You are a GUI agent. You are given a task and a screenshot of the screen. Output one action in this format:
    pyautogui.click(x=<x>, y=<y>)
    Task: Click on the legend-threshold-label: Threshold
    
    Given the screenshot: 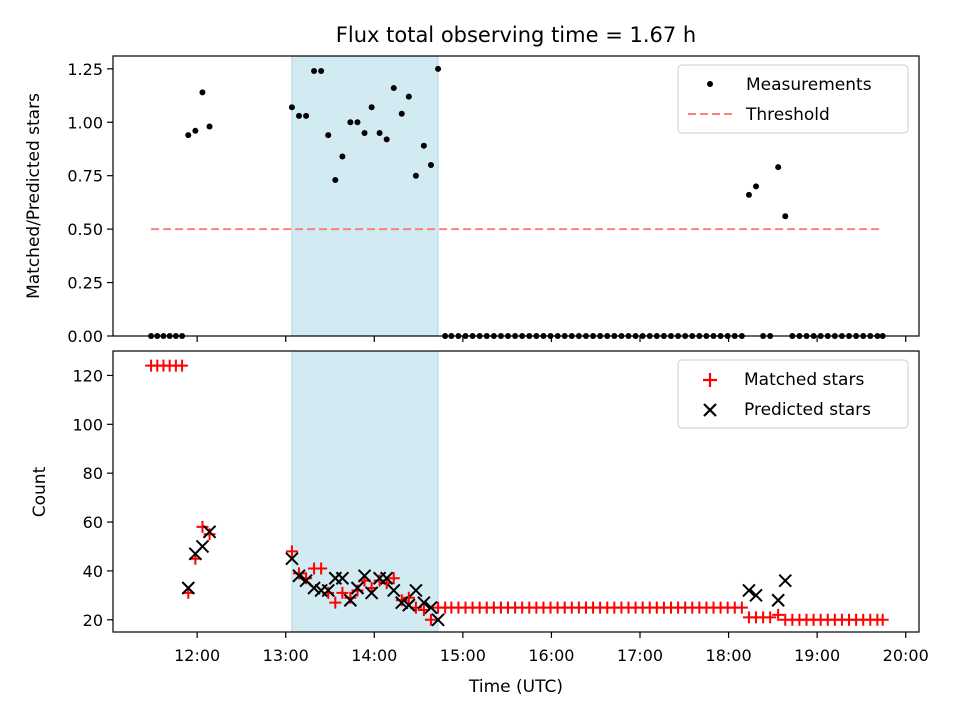 What is the action you would take?
    pyautogui.click(x=787, y=115)
    